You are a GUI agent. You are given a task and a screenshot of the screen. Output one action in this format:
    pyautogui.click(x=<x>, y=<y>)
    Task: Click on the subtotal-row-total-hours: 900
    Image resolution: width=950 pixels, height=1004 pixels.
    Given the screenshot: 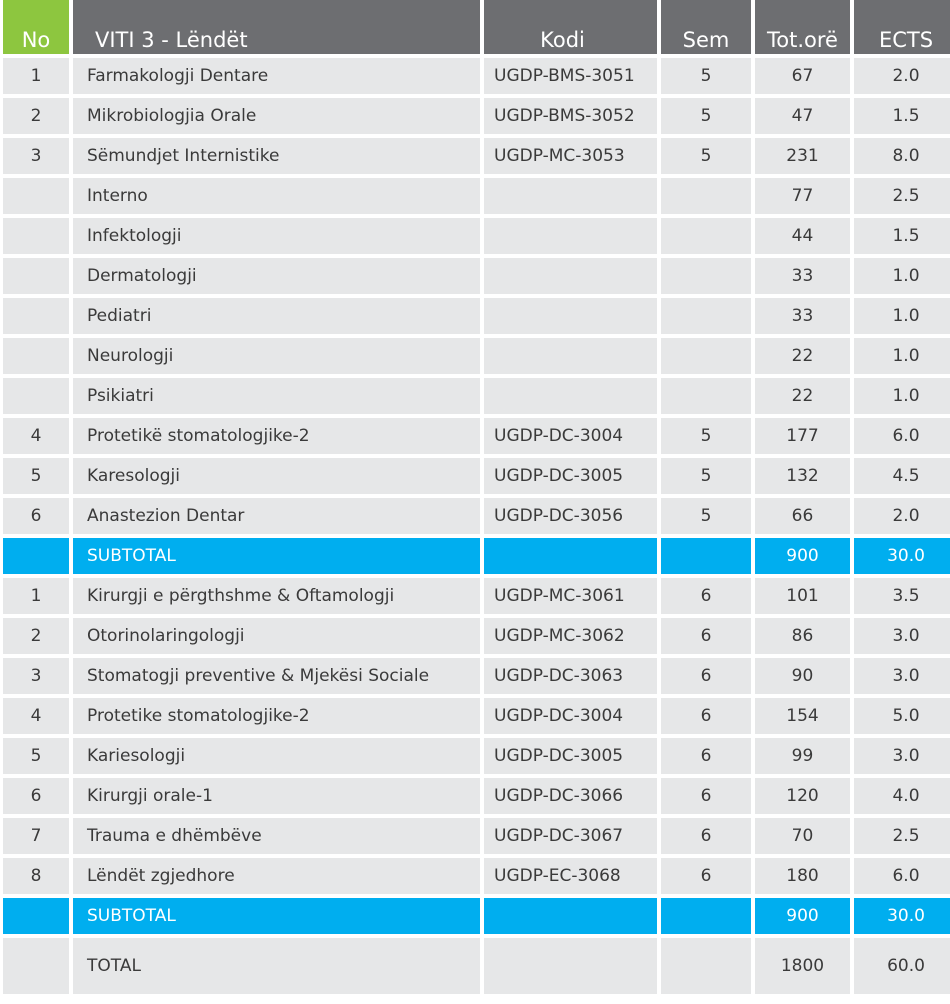 What is the action you would take?
    pyautogui.click(x=802, y=916)
    